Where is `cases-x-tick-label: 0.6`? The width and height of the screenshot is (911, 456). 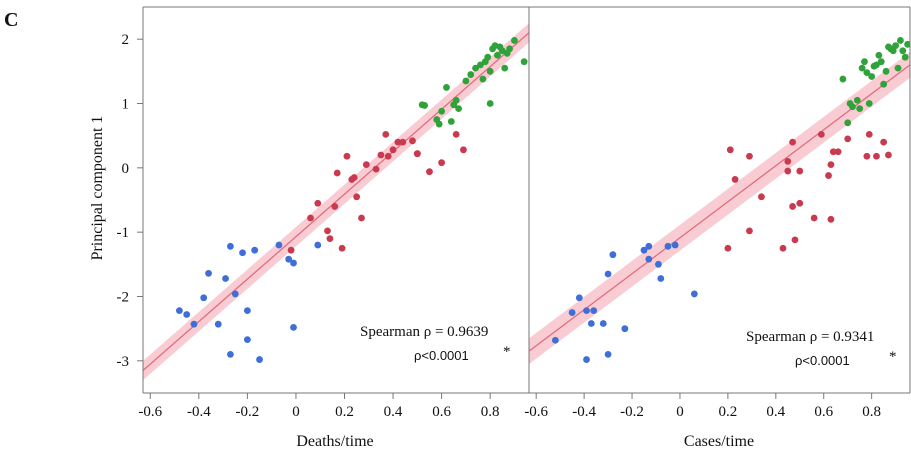 cases-x-tick-label: 0.6 is located at coordinates (823, 412).